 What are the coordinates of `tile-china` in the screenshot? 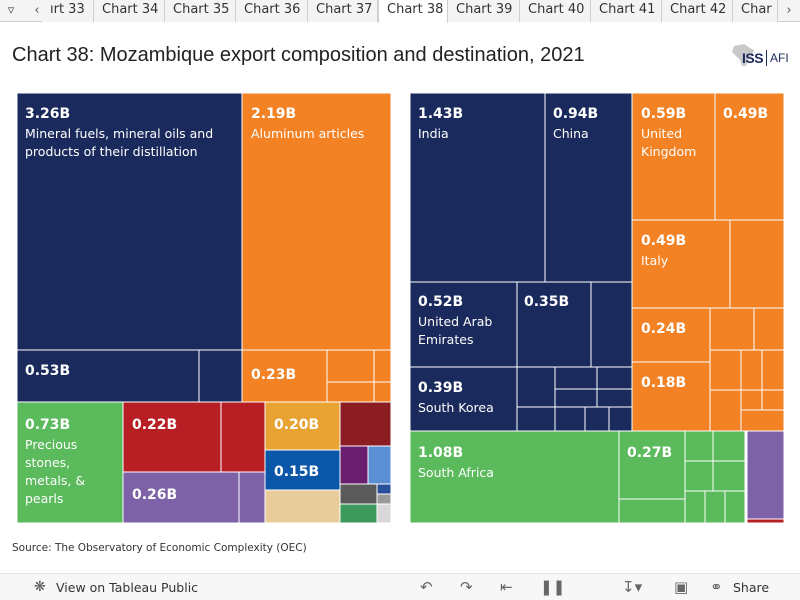 It's located at (588, 187).